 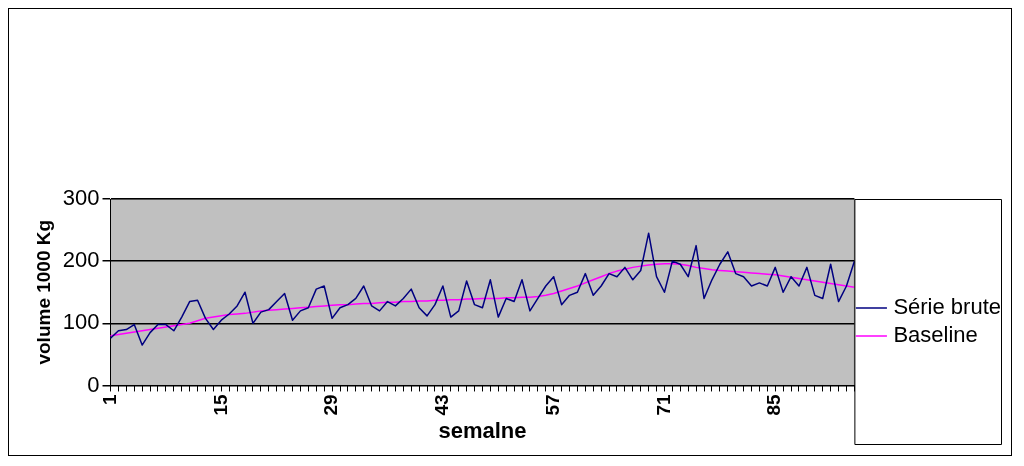 I want to click on x-tick-label: 29, so click(x=331, y=405).